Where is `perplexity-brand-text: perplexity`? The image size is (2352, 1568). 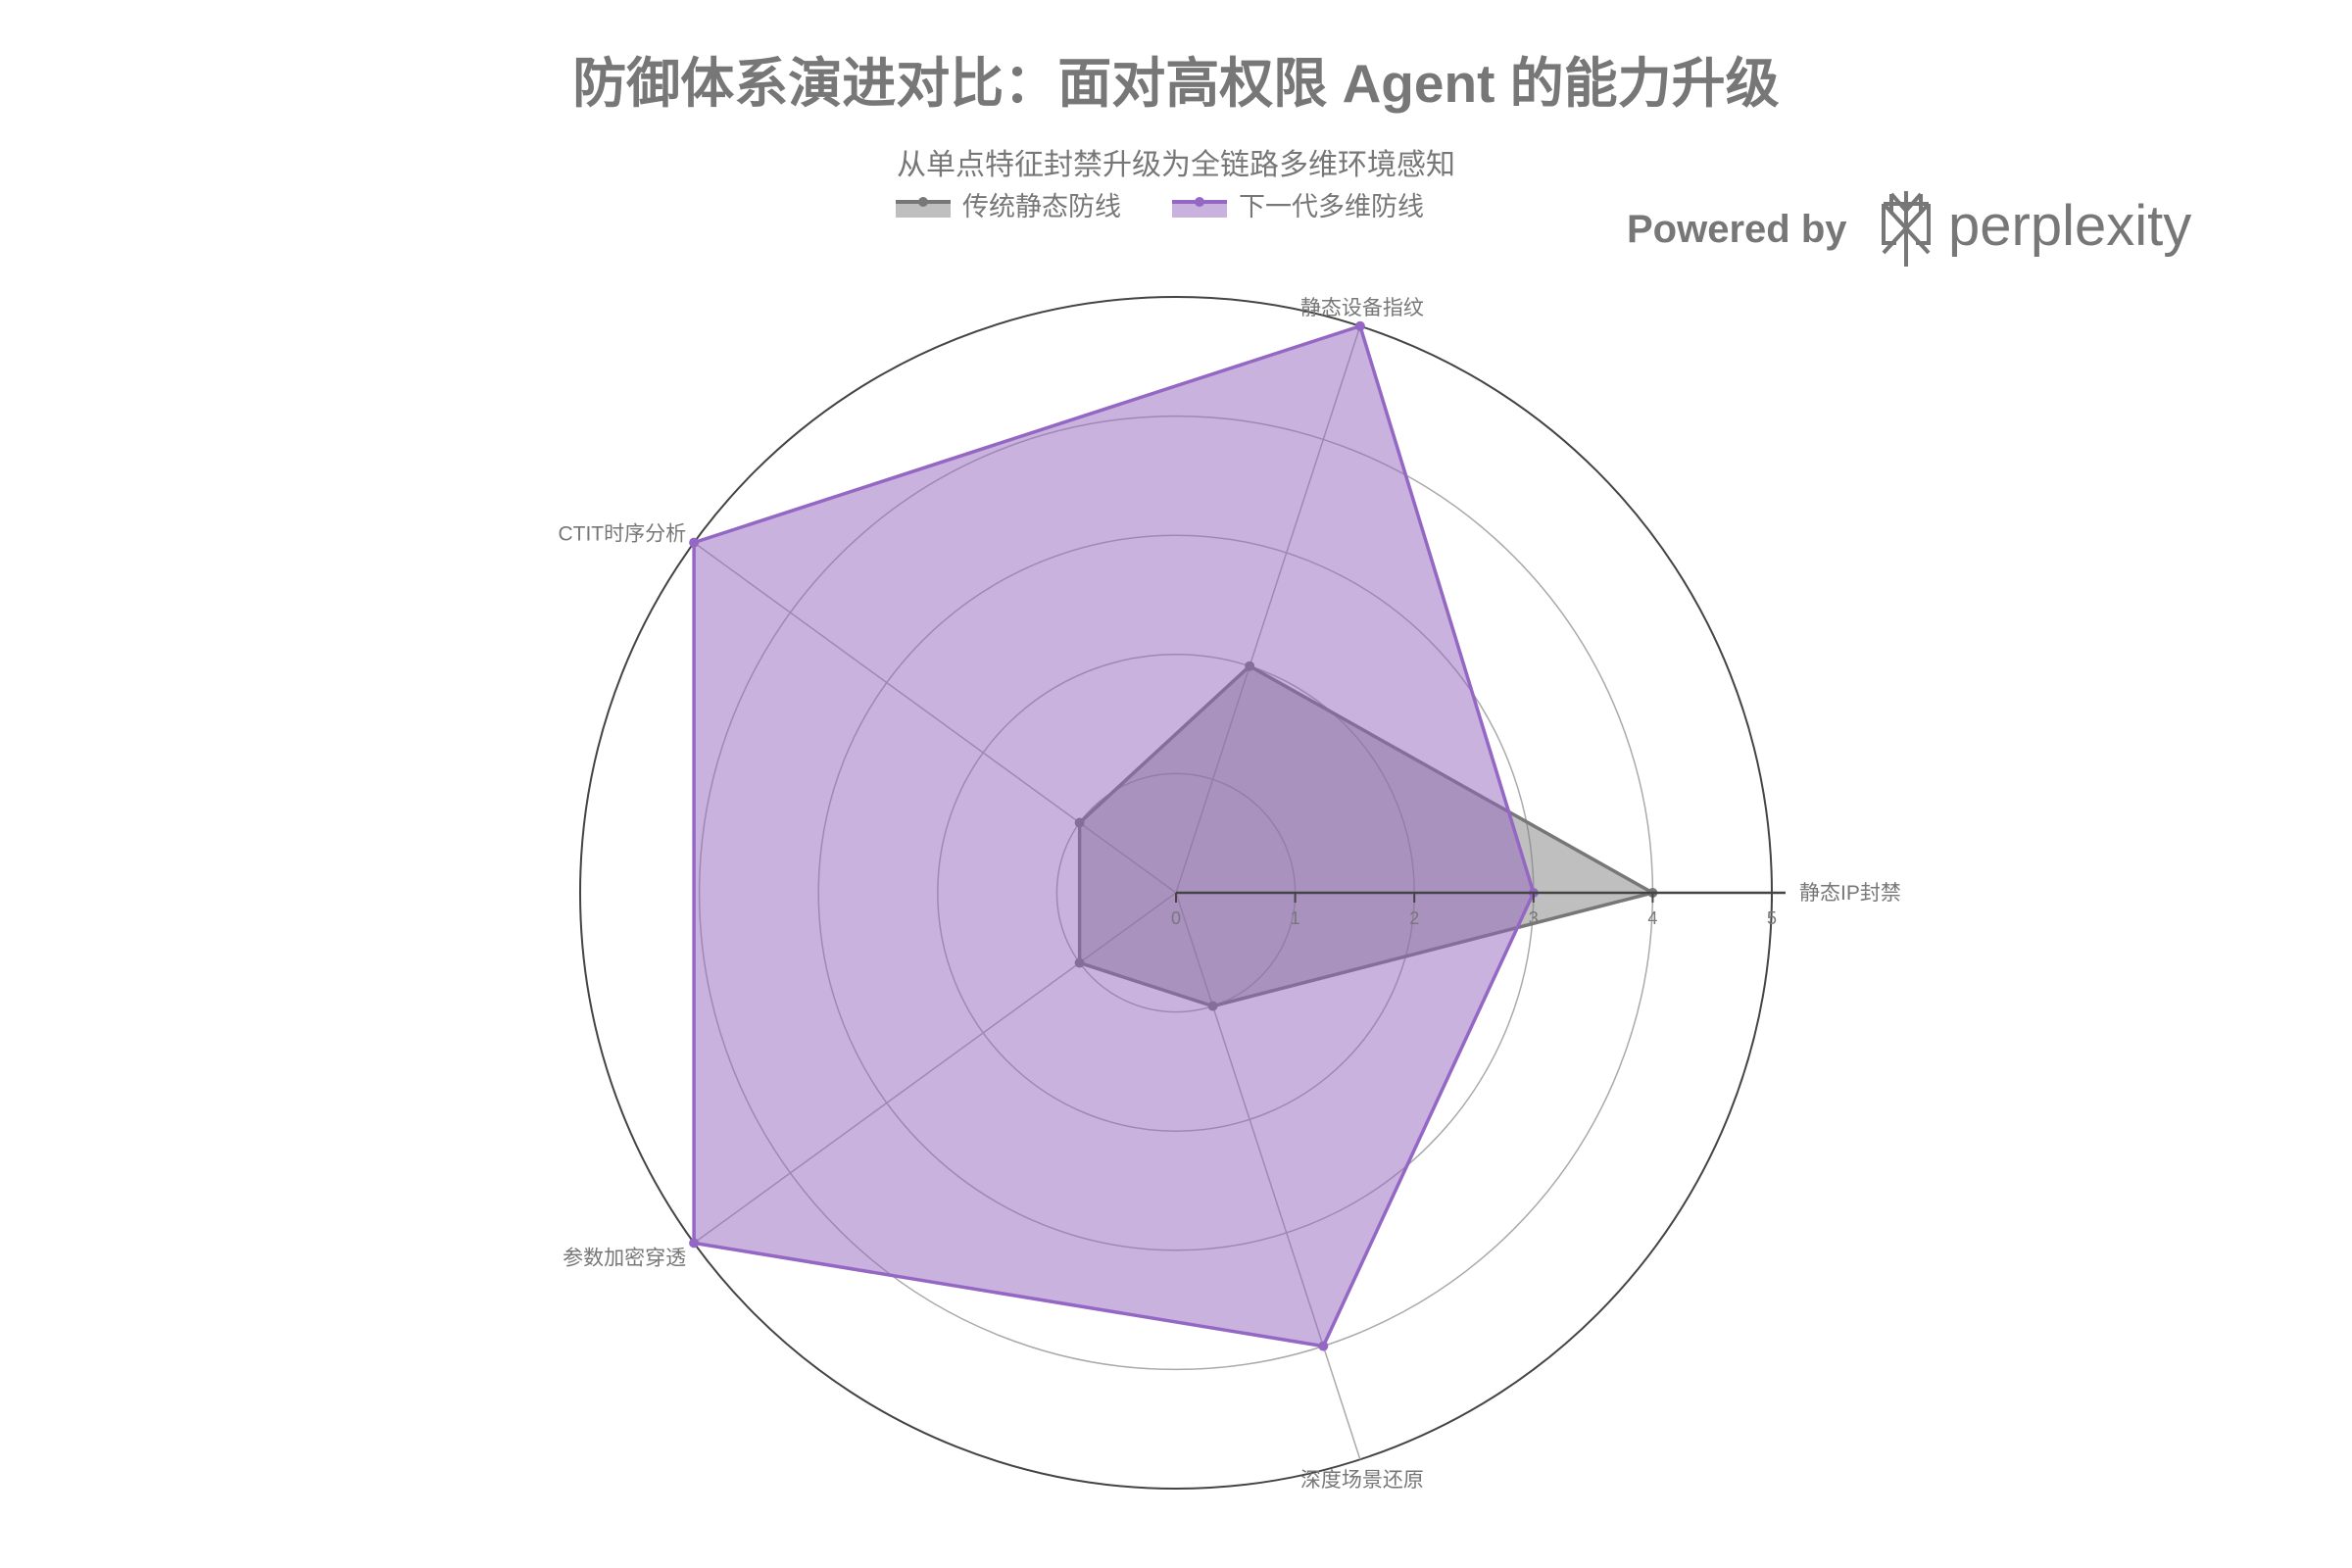 perplexity-brand-text: perplexity is located at coordinates (2069, 226).